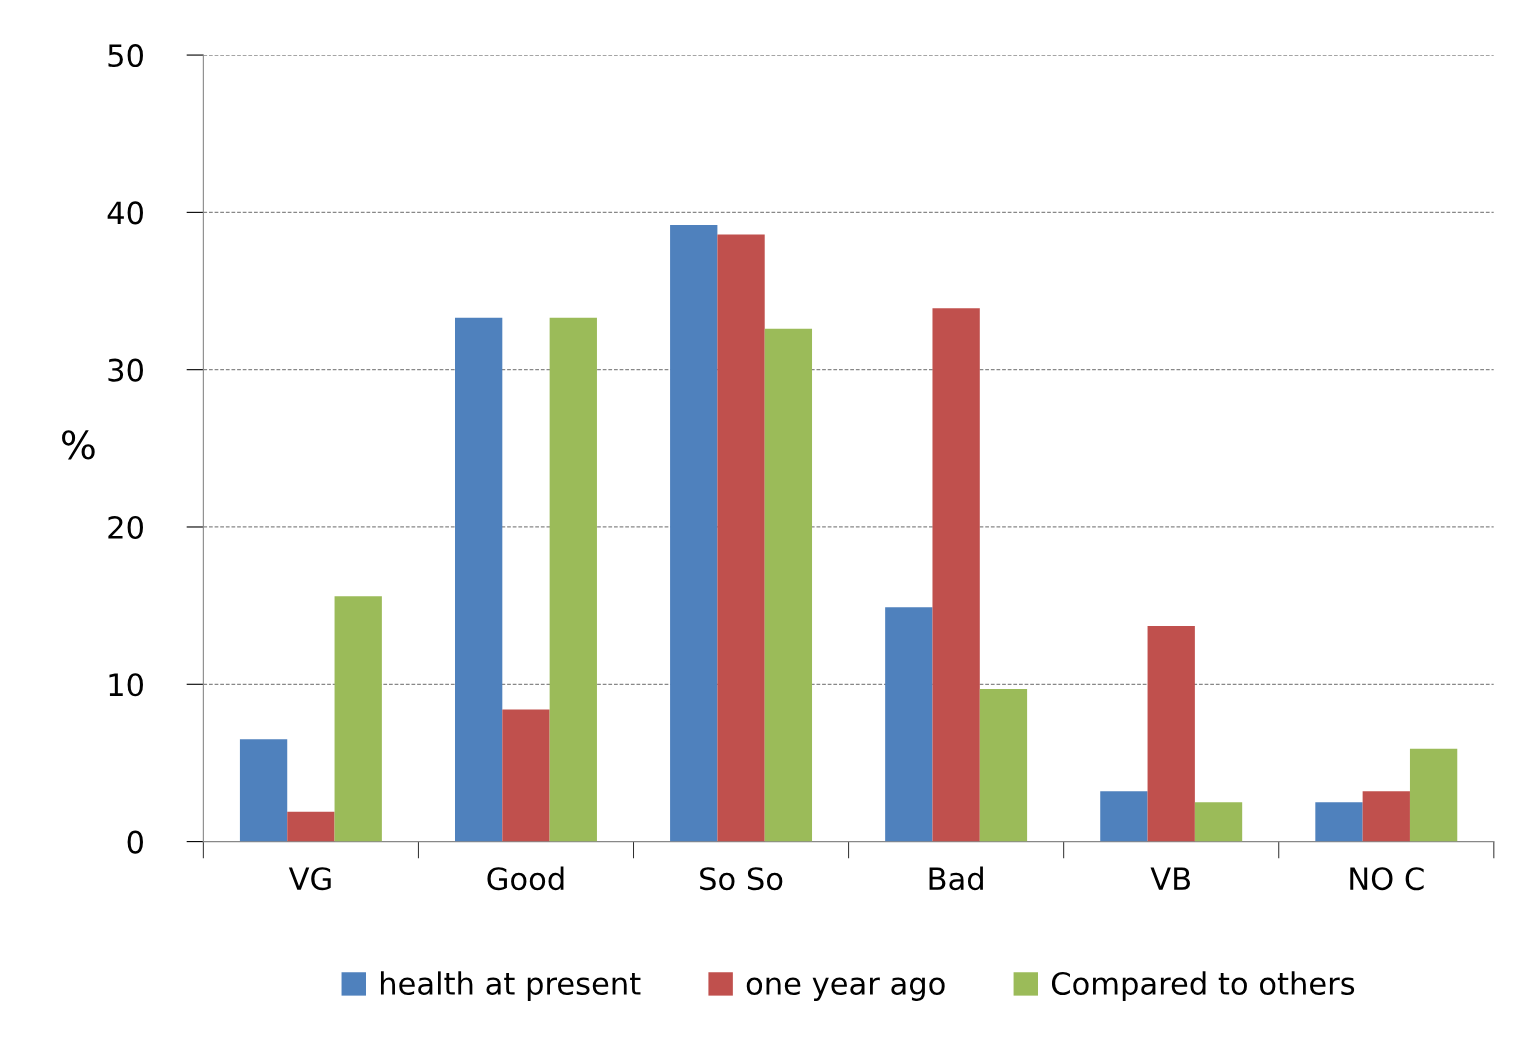 This screenshot has height=1039, width=1529. Describe the element at coordinates (78, 445) in the screenshot. I see `y-axis-title: %` at that location.